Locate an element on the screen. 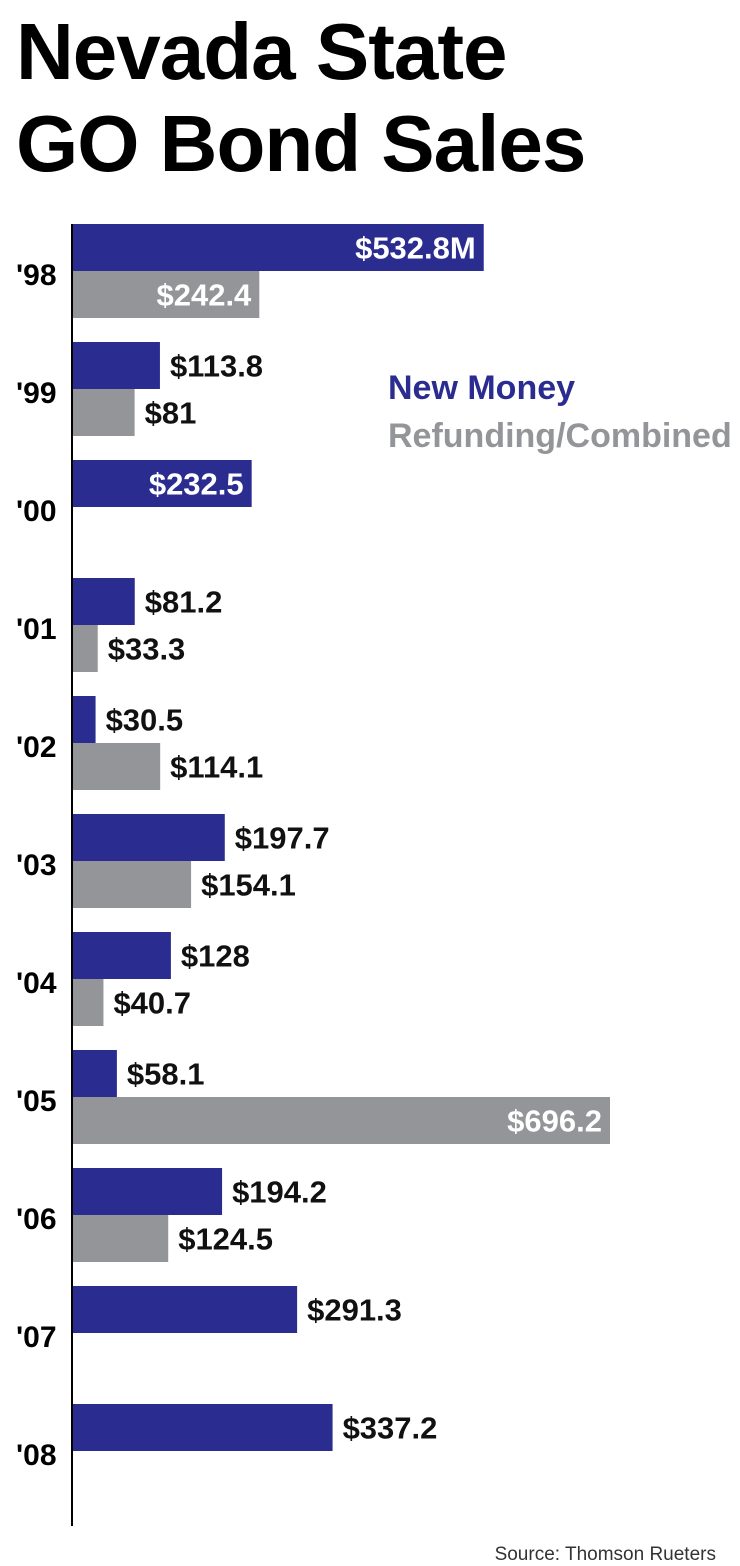  data-label-new-money: $81.2 is located at coordinates (184, 602).